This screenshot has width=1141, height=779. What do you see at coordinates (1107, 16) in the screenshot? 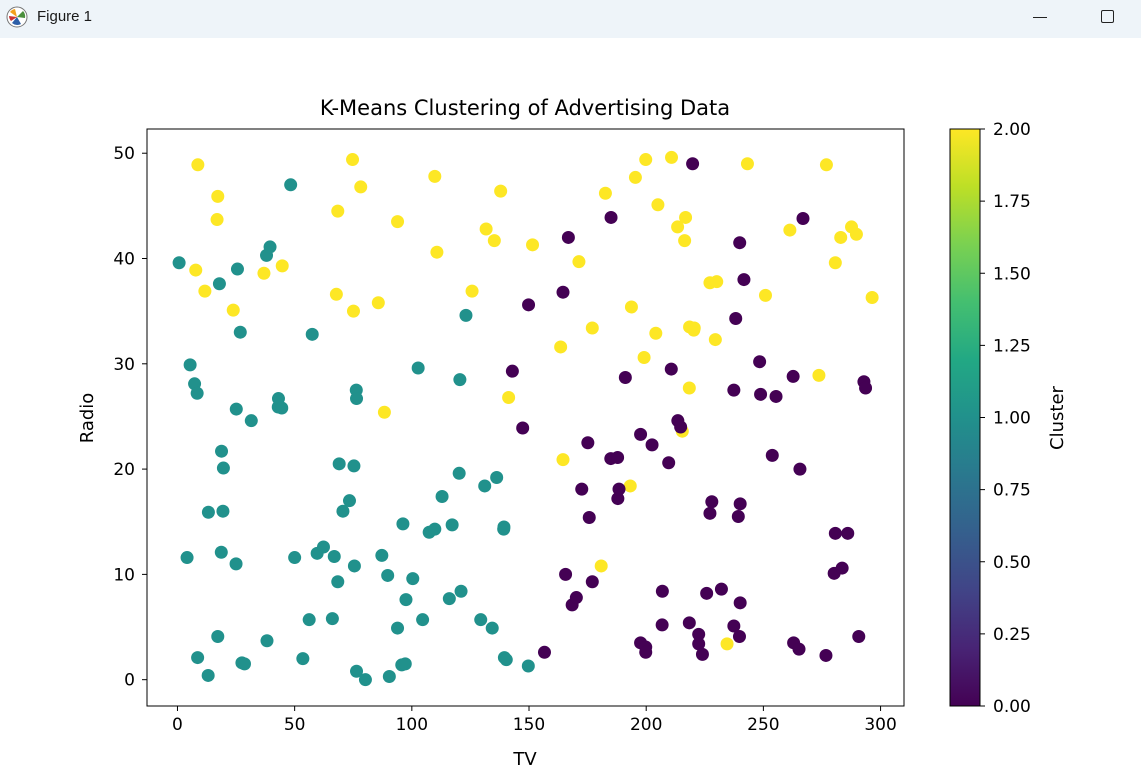
I see `maximize-icon` at bounding box center [1107, 16].